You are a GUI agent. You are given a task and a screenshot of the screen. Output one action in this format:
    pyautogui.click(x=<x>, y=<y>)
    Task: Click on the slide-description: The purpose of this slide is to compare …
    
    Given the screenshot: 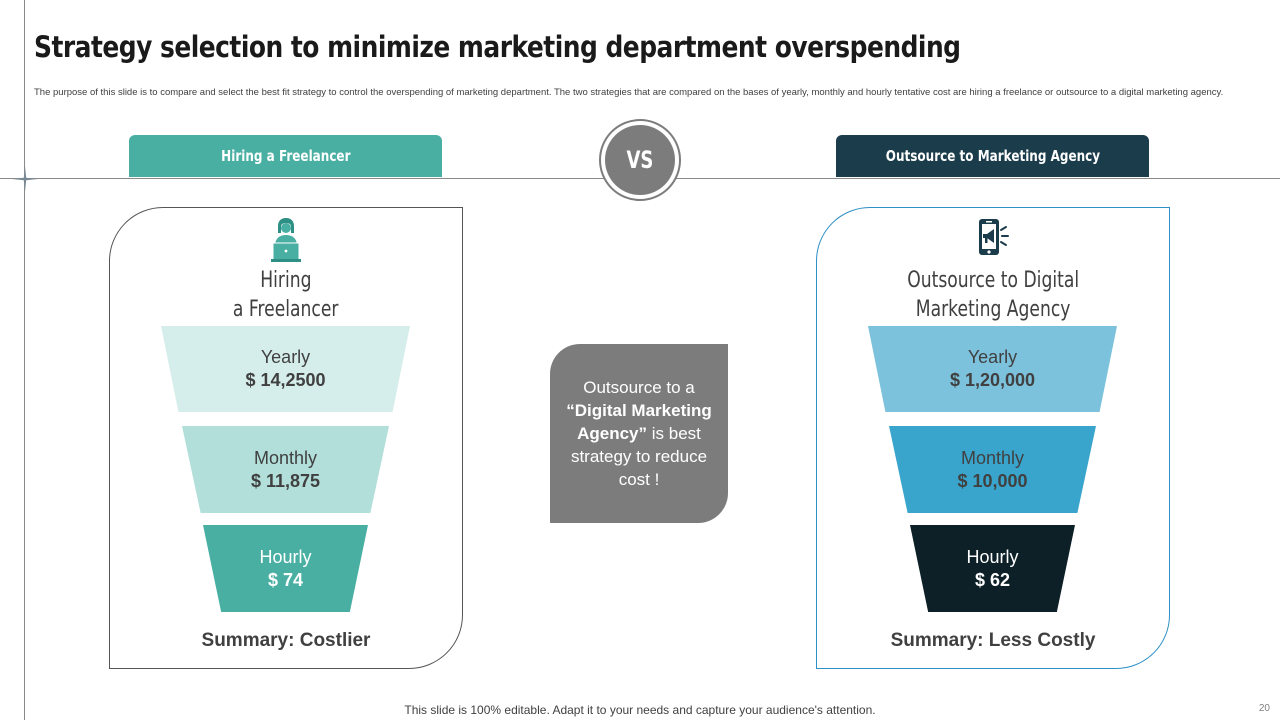 What is the action you would take?
    pyautogui.click(x=629, y=92)
    